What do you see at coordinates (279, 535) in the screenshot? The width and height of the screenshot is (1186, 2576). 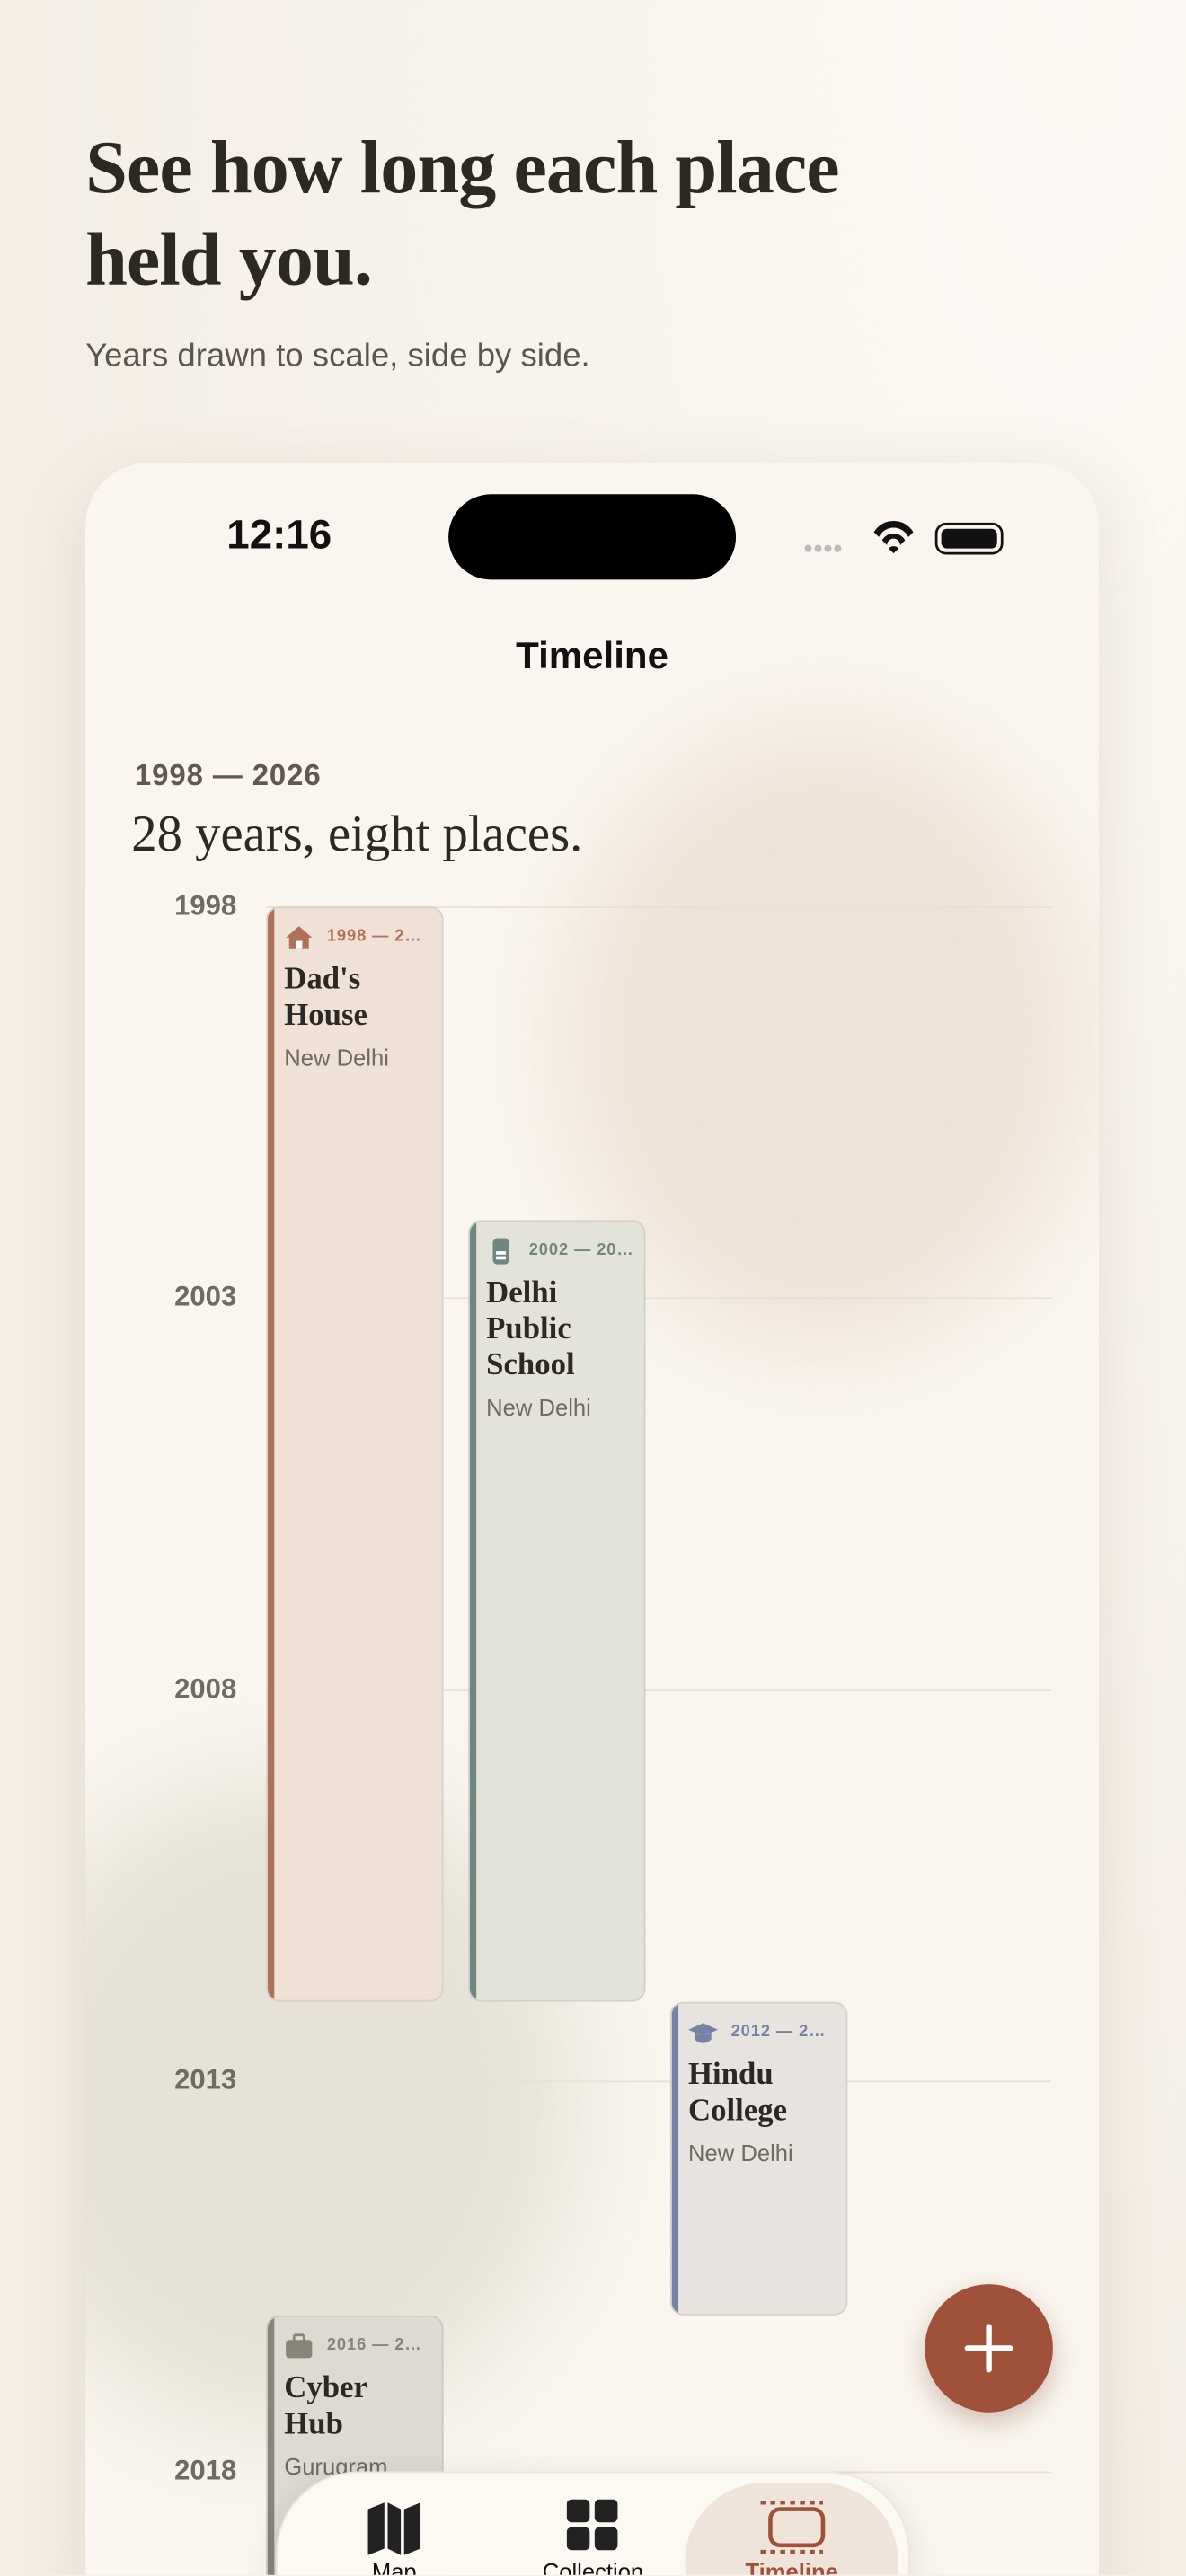 I see `status-time: 12:16` at bounding box center [279, 535].